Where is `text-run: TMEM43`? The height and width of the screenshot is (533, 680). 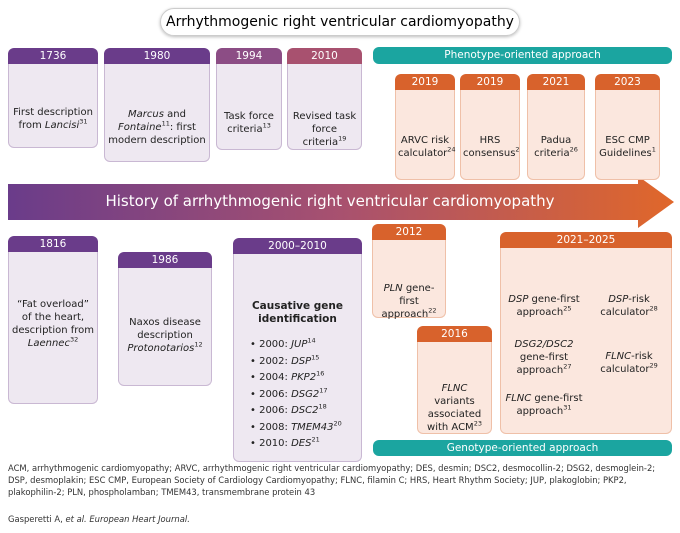
text-run: TMEM43 is located at coordinates (312, 427).